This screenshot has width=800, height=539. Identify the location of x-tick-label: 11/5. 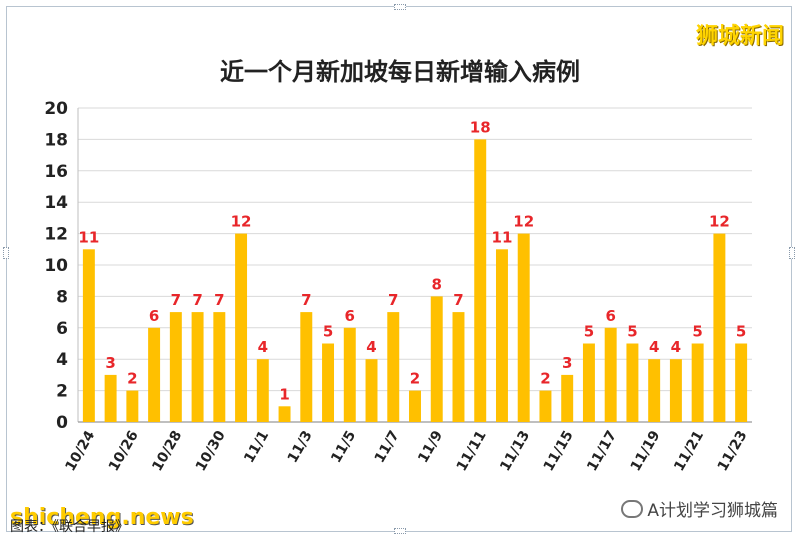
(343, 447).